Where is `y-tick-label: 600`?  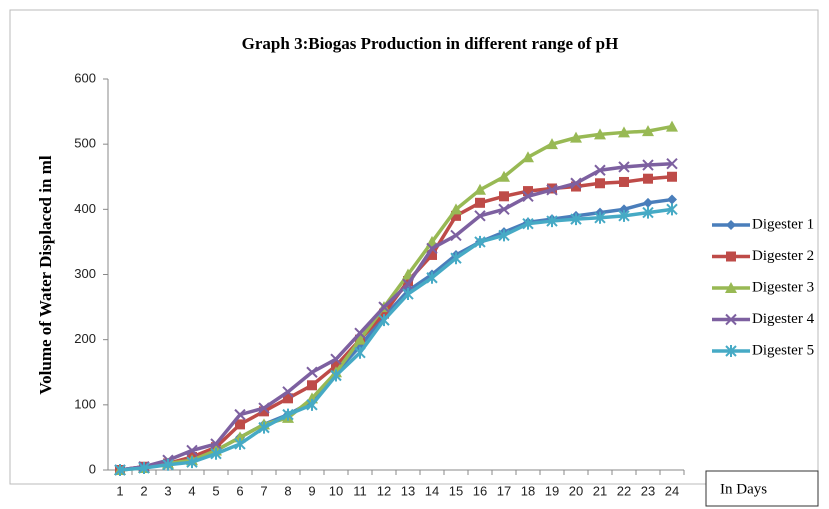 y-tick-label: 600 is located at coordinates (85, 77).